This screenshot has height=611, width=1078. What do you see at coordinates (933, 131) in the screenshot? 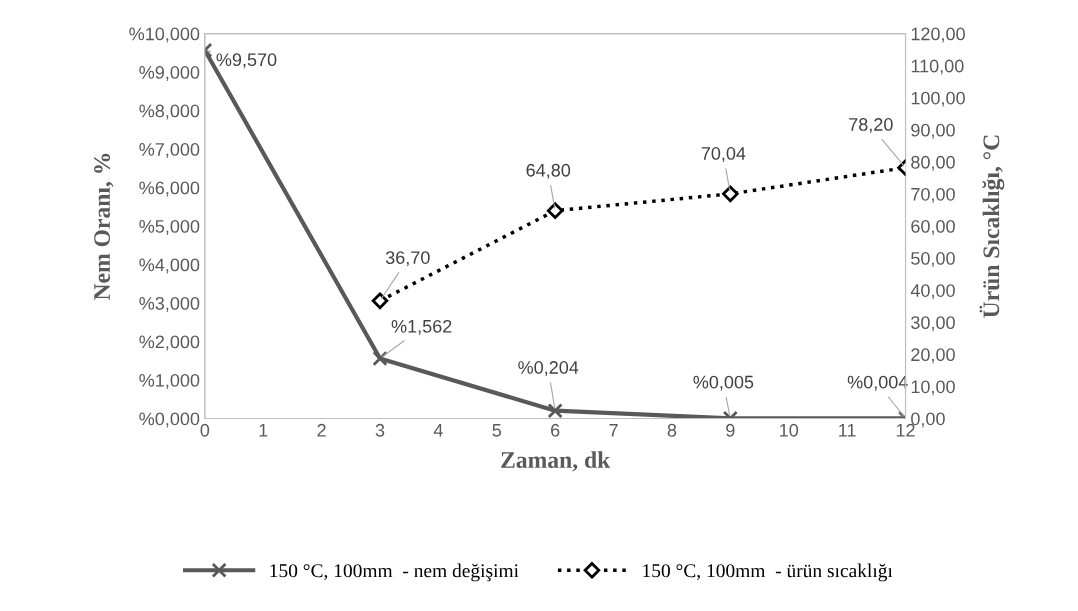
I see `y2-tick-label: 90,00` at bounding box center [933, 131].